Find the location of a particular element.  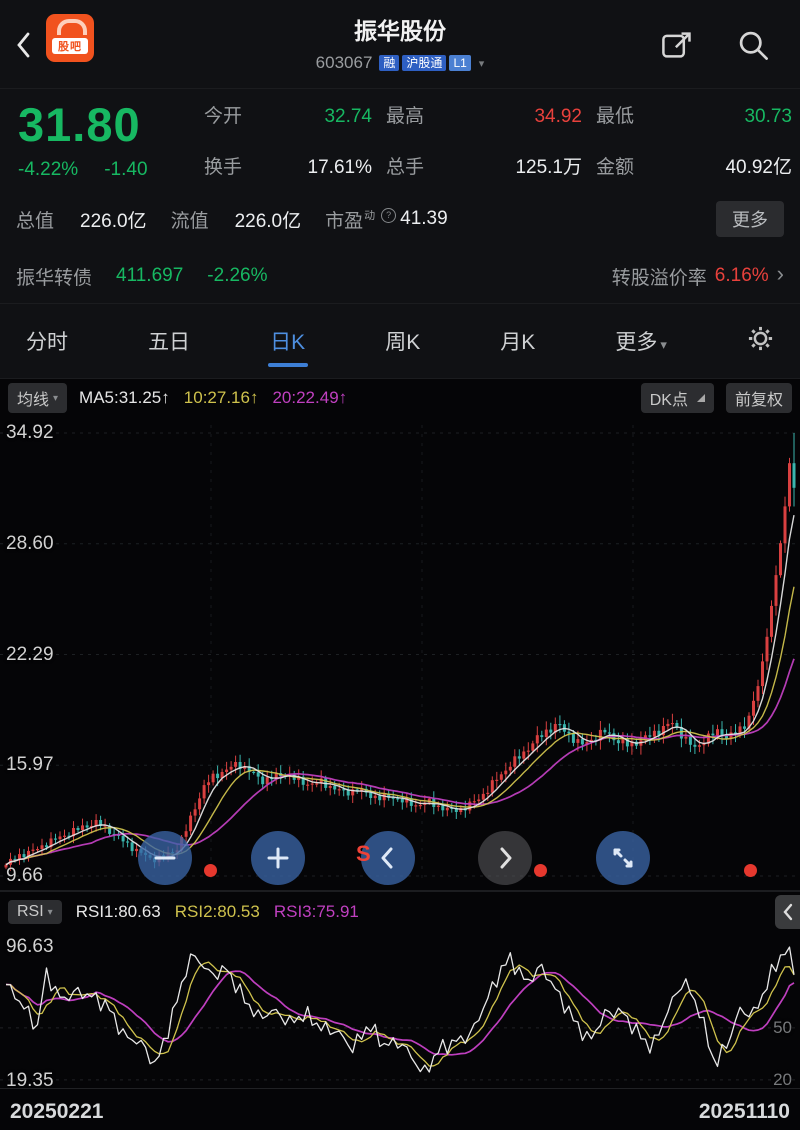

dk-point-button: DK点 is located at coordinates (677, 398).